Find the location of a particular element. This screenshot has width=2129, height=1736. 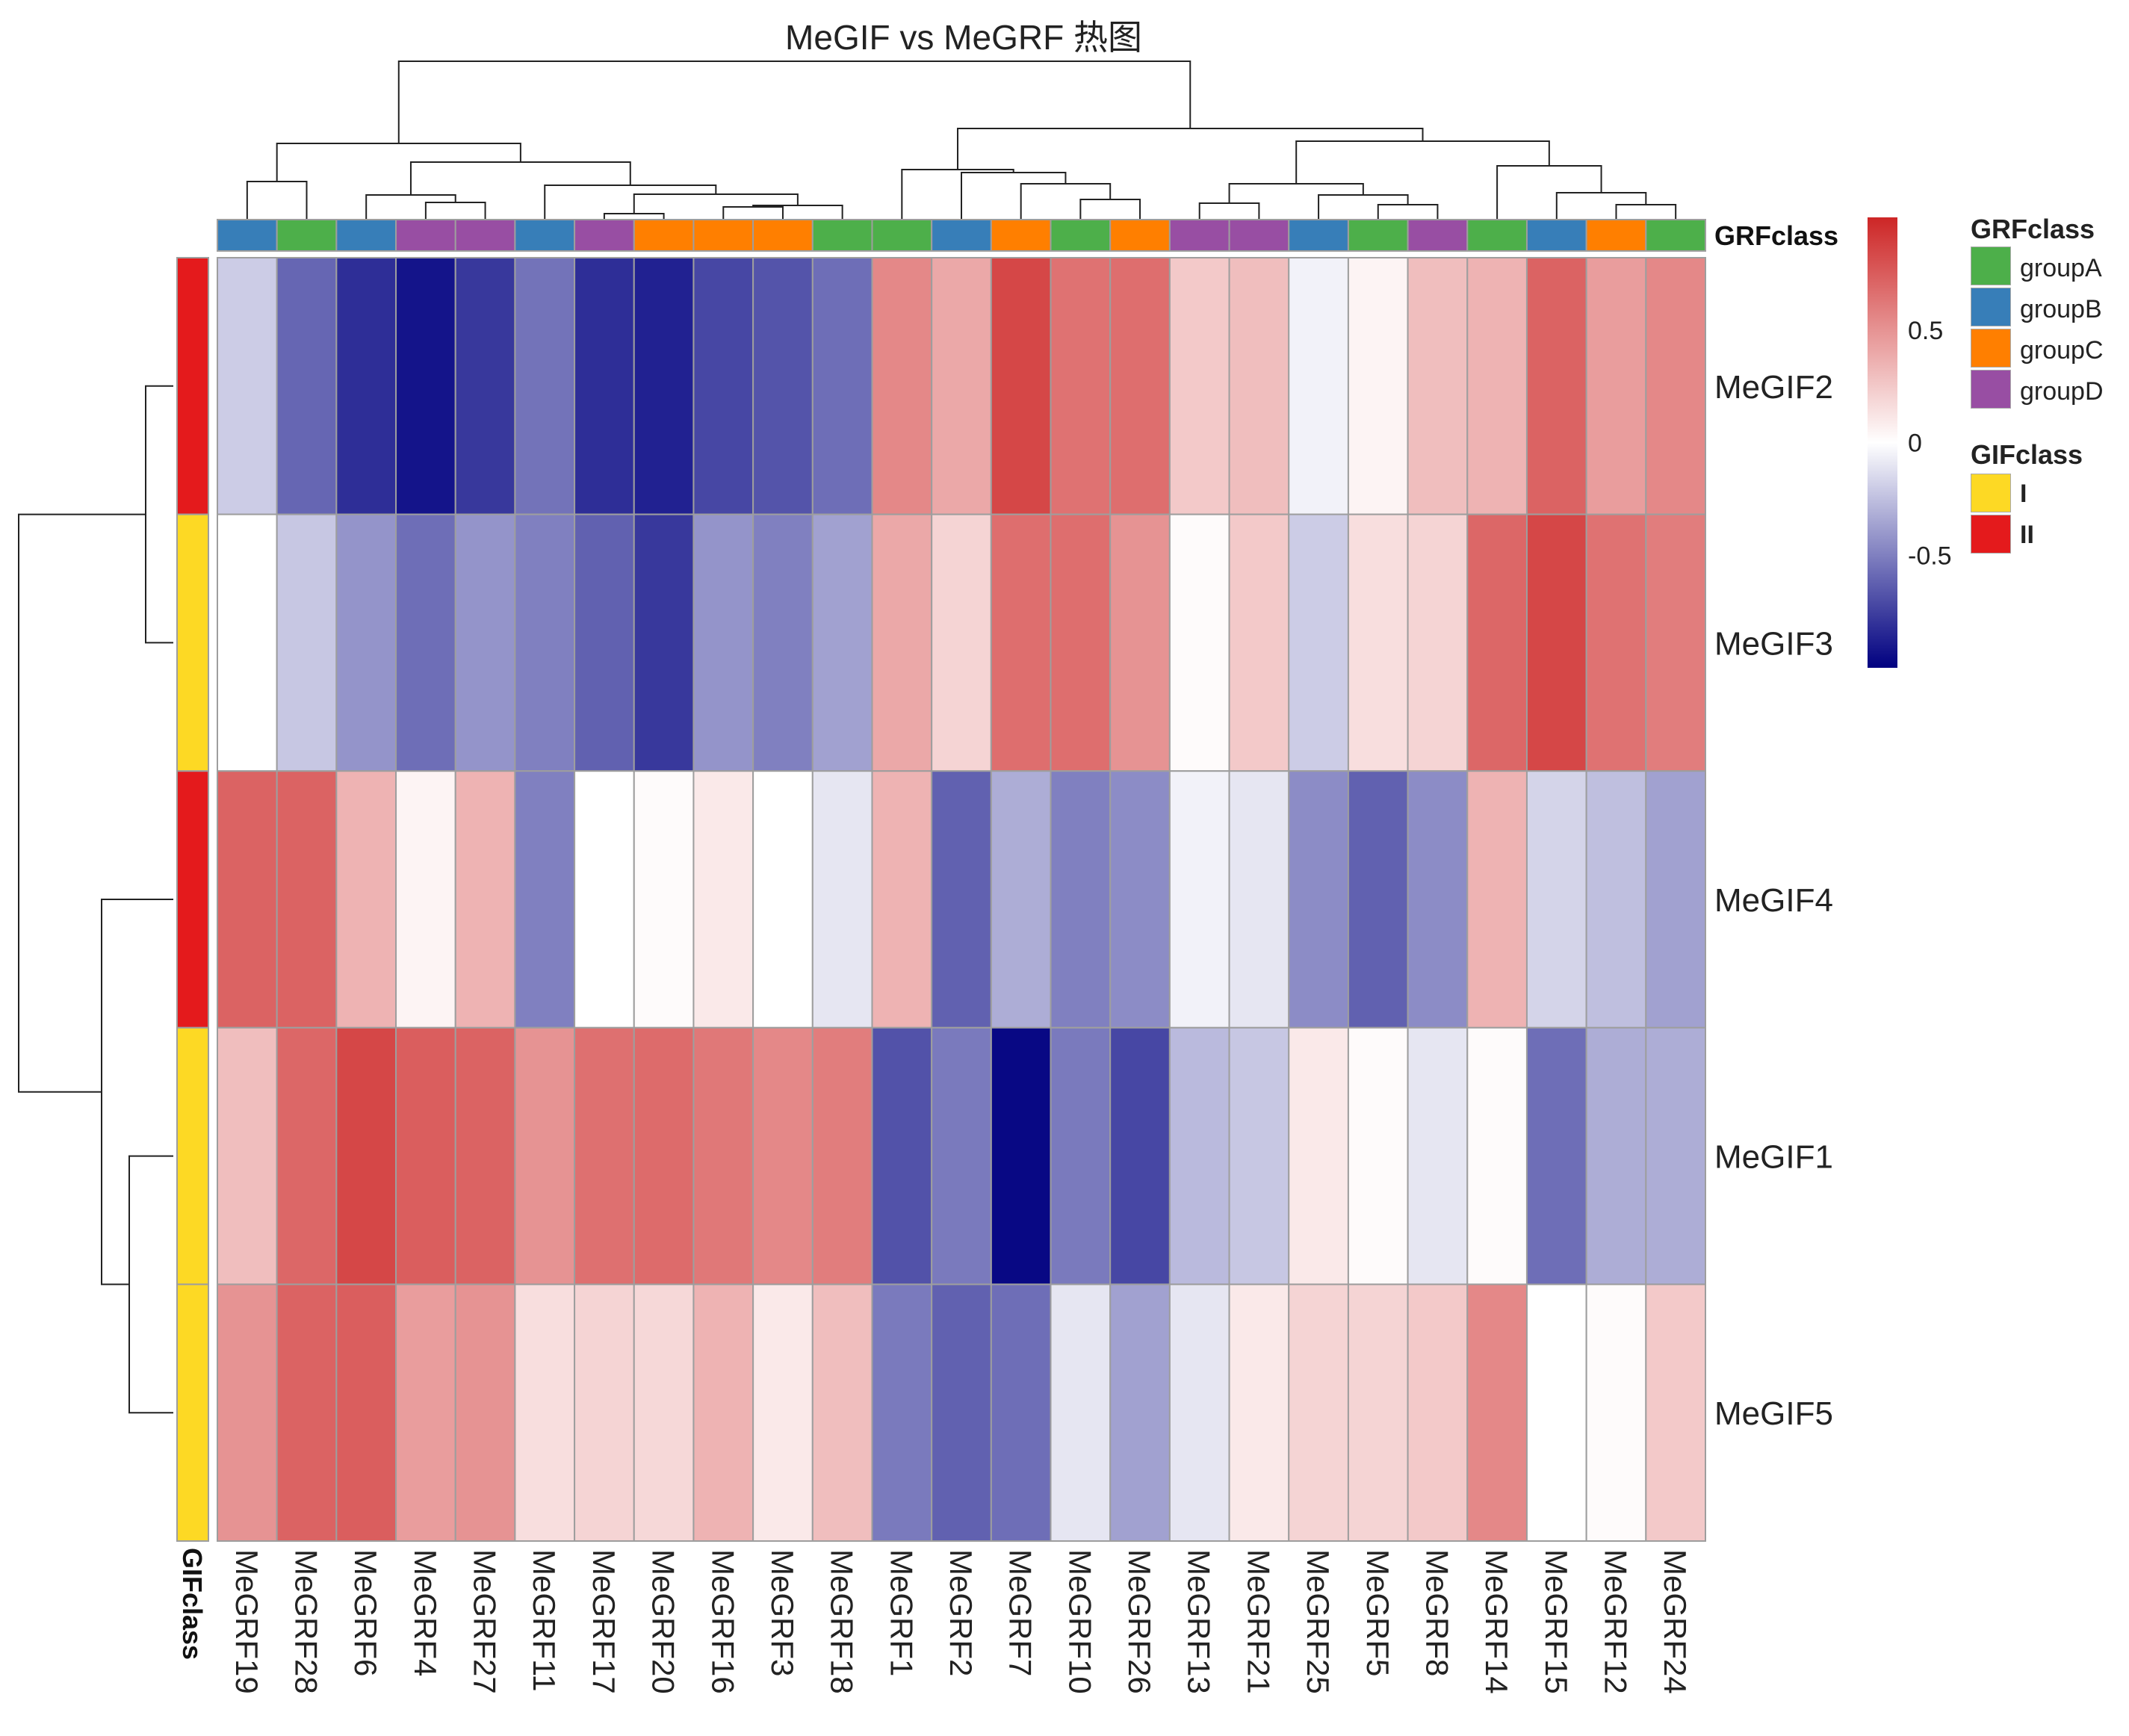

colorbar-tick-label: 0.5 is located at coordinates (1925, 331).